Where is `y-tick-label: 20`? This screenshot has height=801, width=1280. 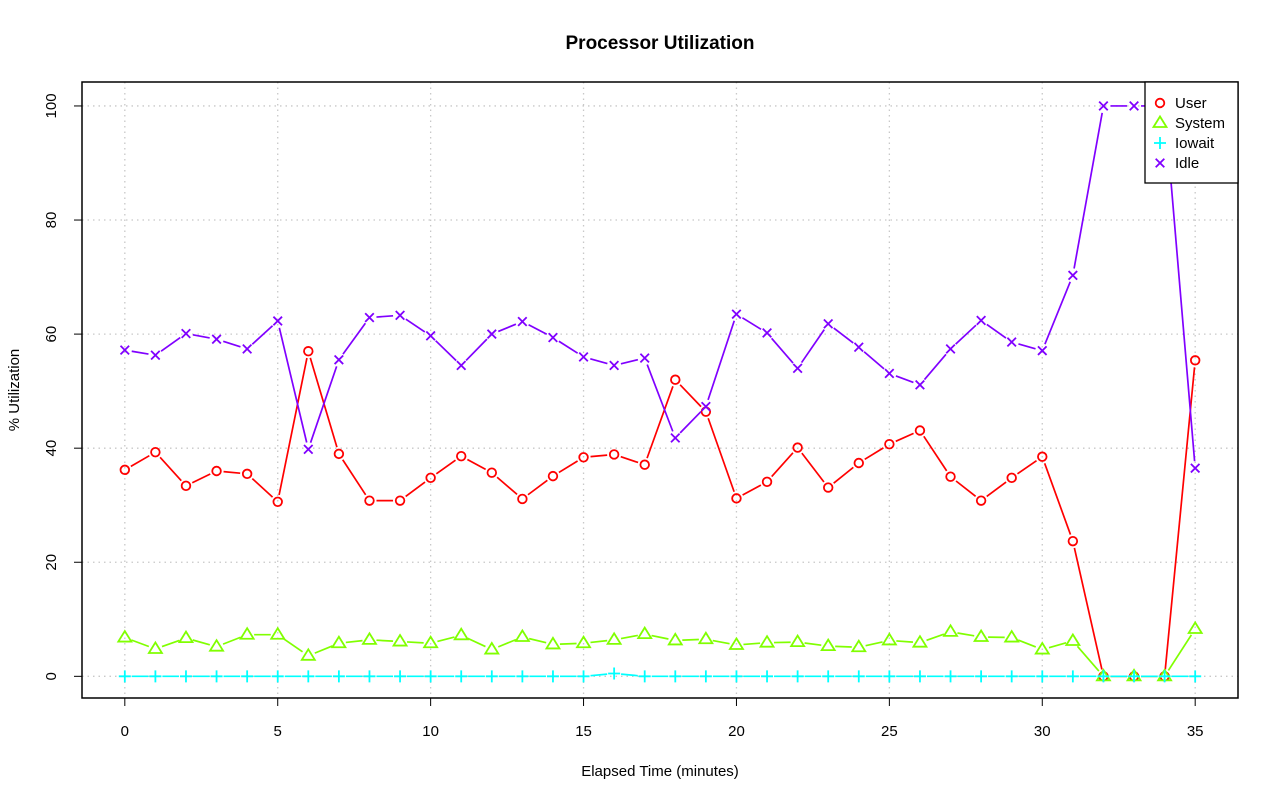
y-tick-label: 20 is located at coordinates (51, 562).